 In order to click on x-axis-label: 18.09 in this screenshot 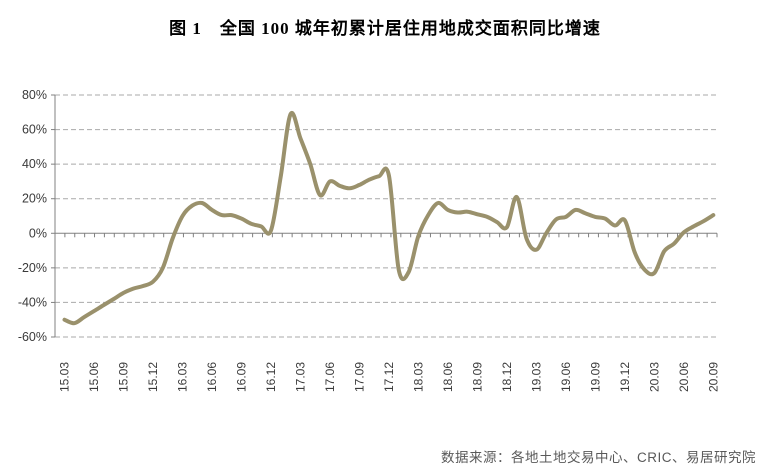, I will do `click(477, 377)`.